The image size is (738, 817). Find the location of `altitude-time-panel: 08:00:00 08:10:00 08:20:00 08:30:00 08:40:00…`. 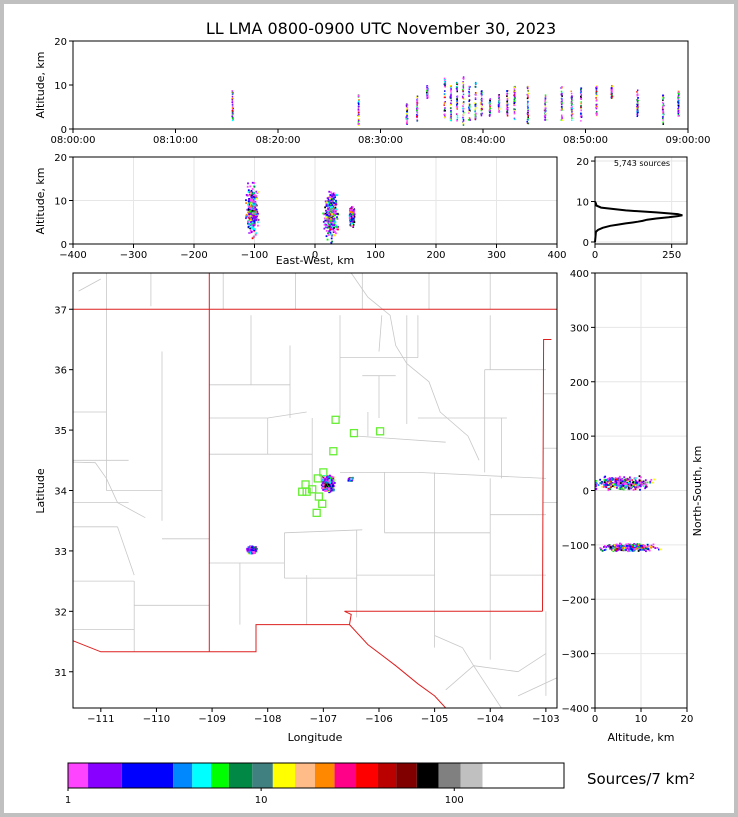

altitude-time-panel: 08:00:00 08:10:00 08:20:00 08:30:00 08:40:00… is located at coordinates (372, 91).